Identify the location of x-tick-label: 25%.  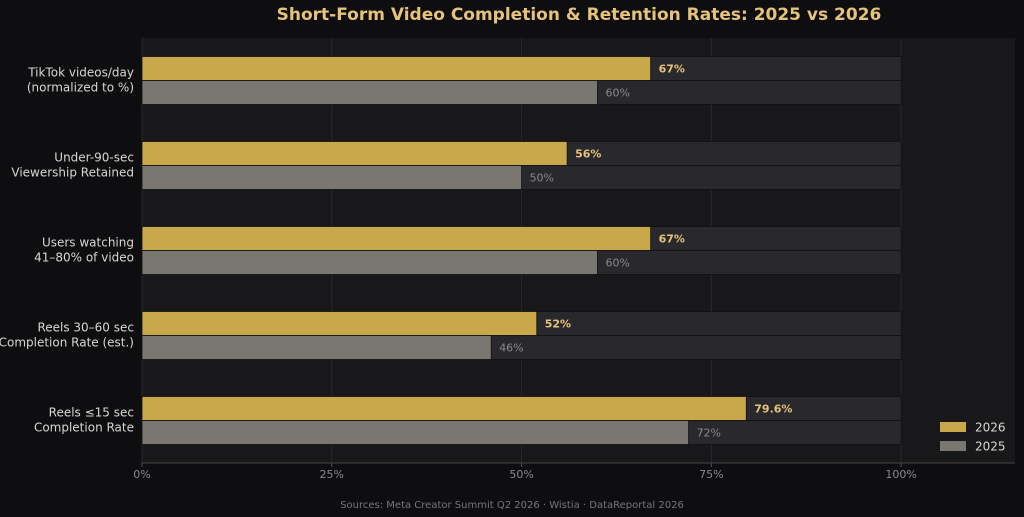
(332, 474).